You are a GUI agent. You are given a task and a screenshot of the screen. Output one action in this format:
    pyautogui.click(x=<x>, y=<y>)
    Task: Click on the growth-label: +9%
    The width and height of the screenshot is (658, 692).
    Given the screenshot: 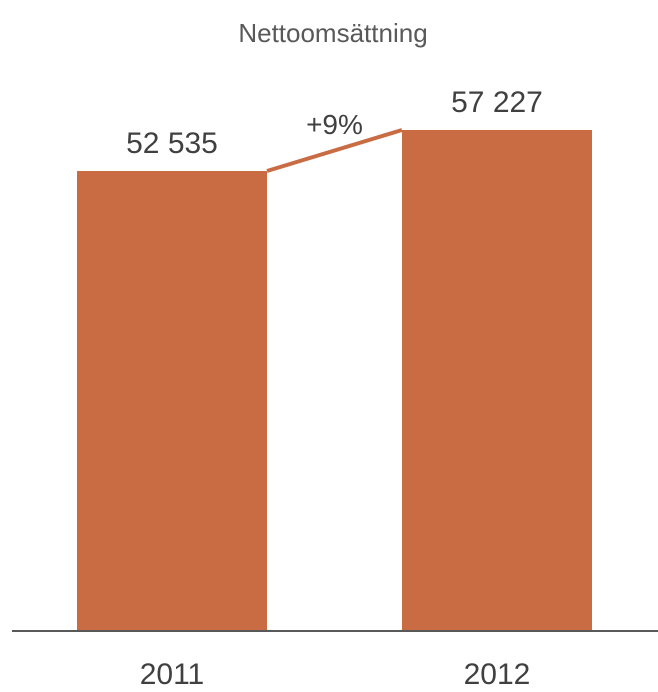 What is the action you would take?
    pyautogui.click(x=334, y=124)
    